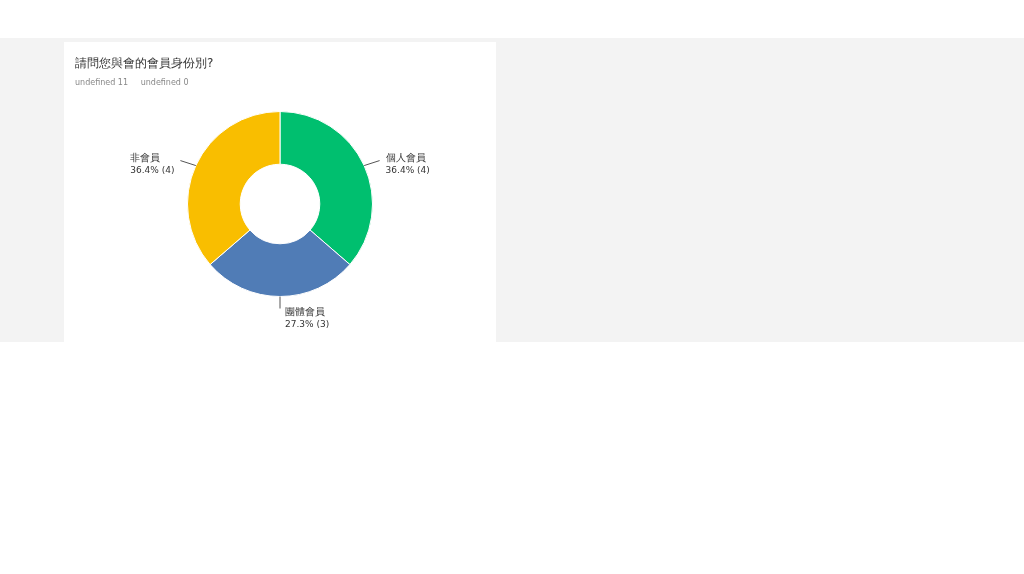 The image size is (1024, 574). Describe the element at coordinates (305, 312) in the screenshot. I see `slice-label: 團體會員` at that location.